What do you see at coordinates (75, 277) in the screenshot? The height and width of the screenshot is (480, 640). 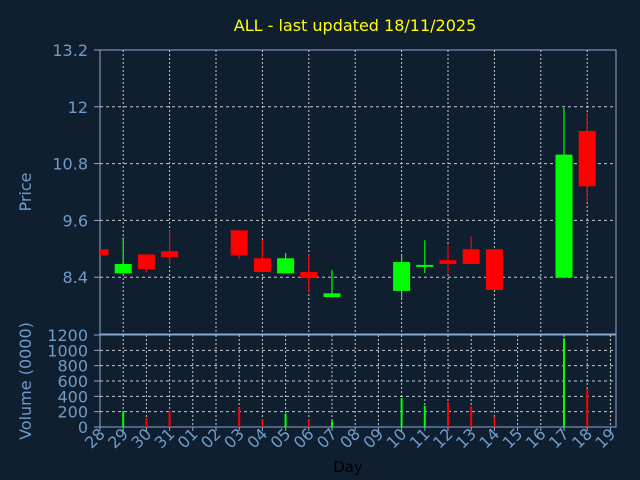 I see `price-tick-label: 8.4` at bounding box center [75, 277].